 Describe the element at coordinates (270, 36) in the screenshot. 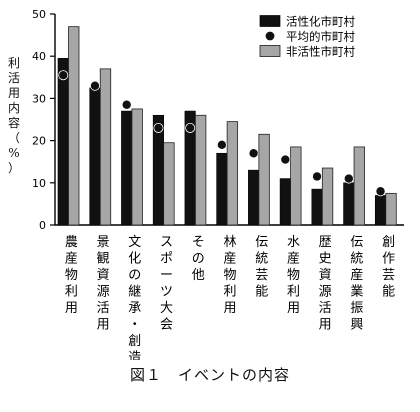

I see `legend-swatch-average` at that location.